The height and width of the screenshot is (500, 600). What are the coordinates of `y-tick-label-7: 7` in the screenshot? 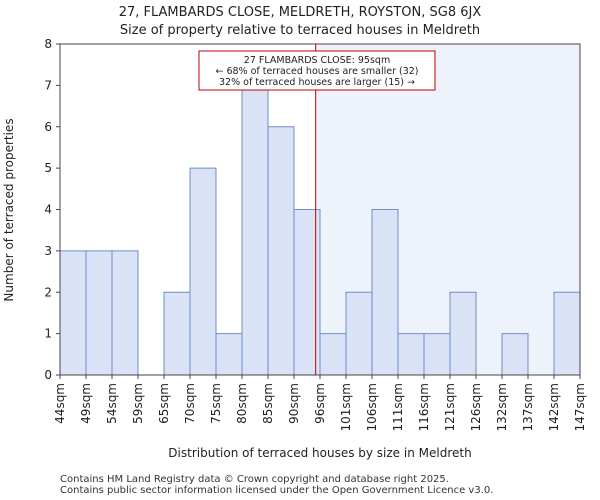 It's located at (48, 85).